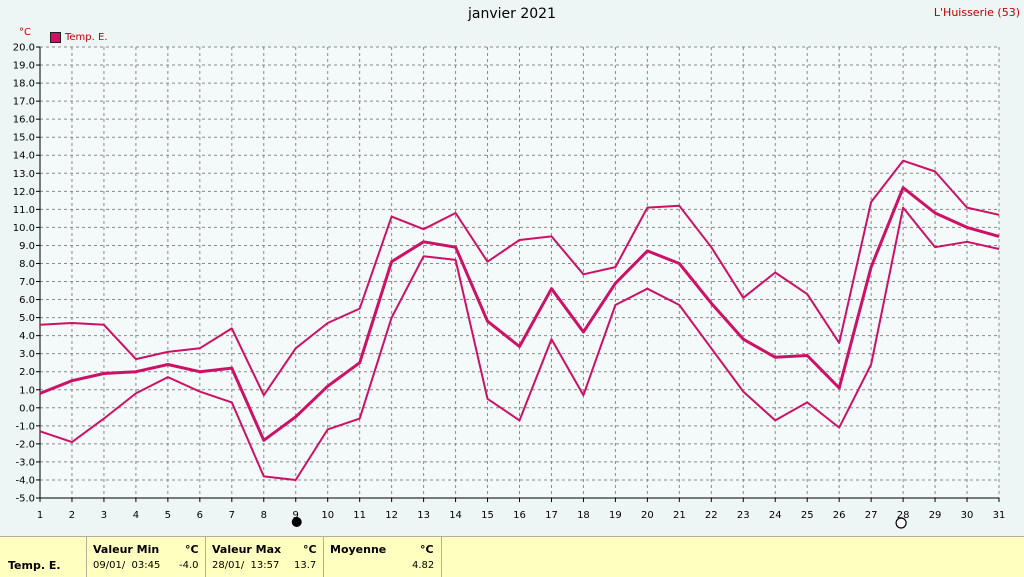 The height and width of the screenshot is (577, 1024). Describe the element at coordinates (232, 515) in the screenshot. I see `x-tick-label: 7` at that location.